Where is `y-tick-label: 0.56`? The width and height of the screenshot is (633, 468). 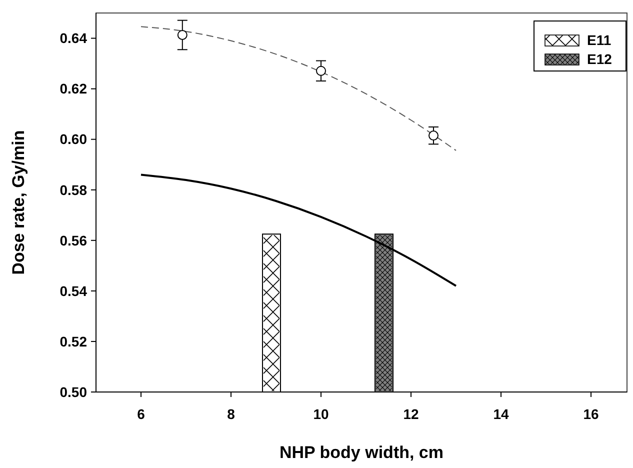
y-tick-label: 0.56 is located at coordinates (74, 240).